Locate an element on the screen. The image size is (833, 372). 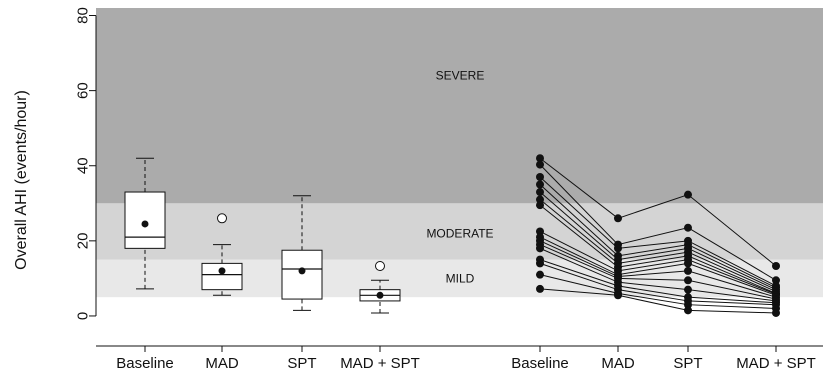
y-tick-label: 40 is located at coordinates (82, 165).